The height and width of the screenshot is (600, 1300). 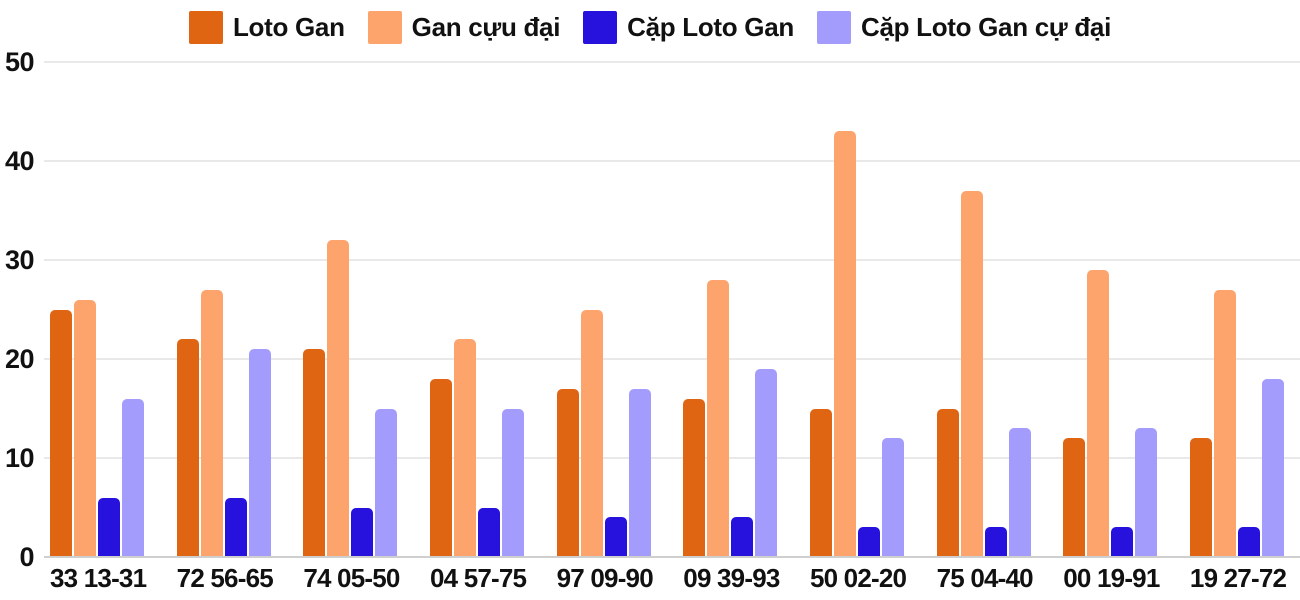 I want to click on x-axis-tick-label: 72 56-65, so click(x=225, y=578).